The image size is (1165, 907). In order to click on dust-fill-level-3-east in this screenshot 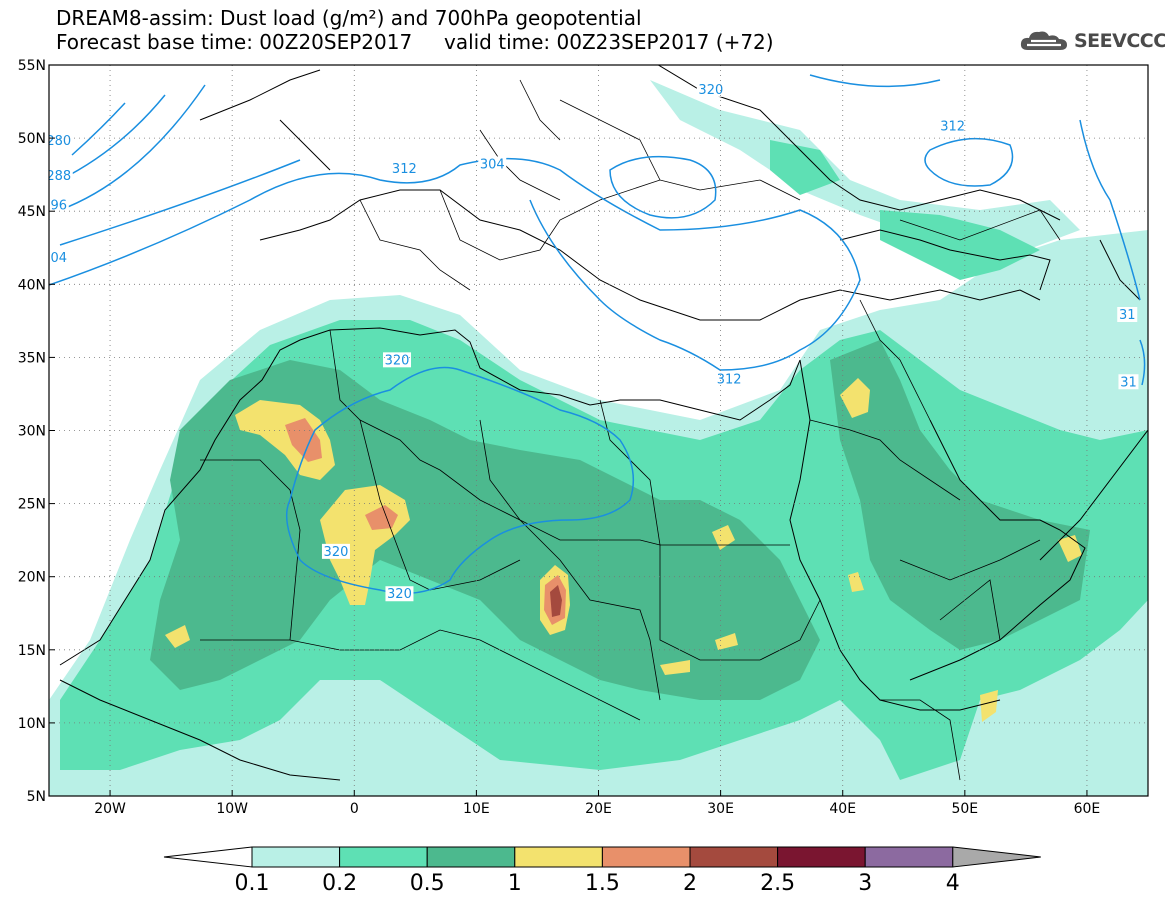, I will do `click(960, 495)`.